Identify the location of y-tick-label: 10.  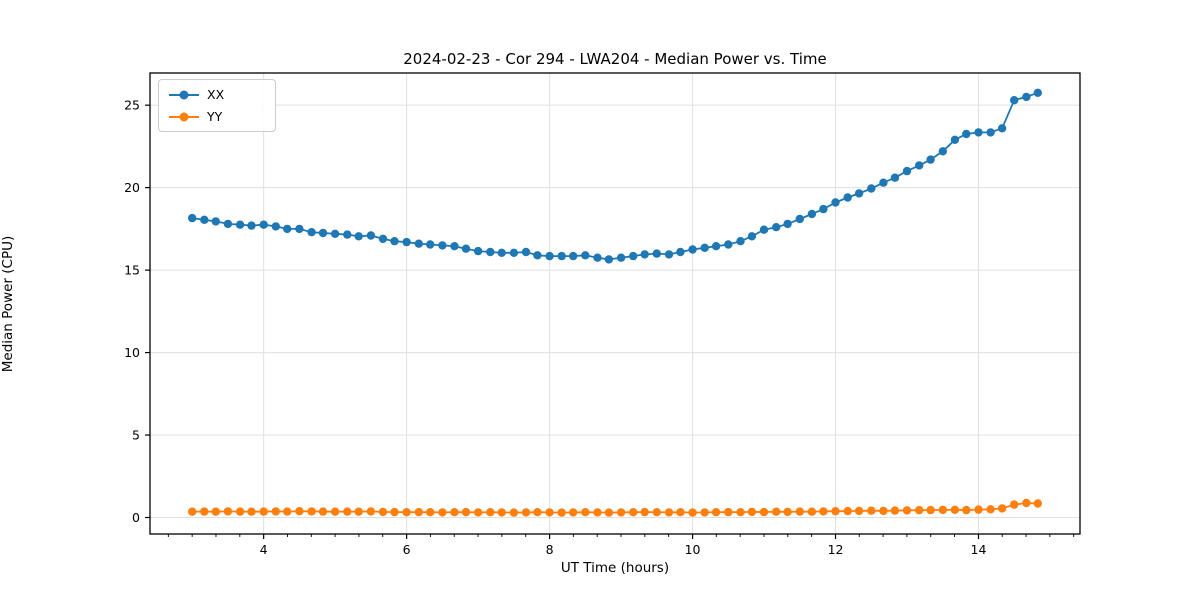
(132, 352).